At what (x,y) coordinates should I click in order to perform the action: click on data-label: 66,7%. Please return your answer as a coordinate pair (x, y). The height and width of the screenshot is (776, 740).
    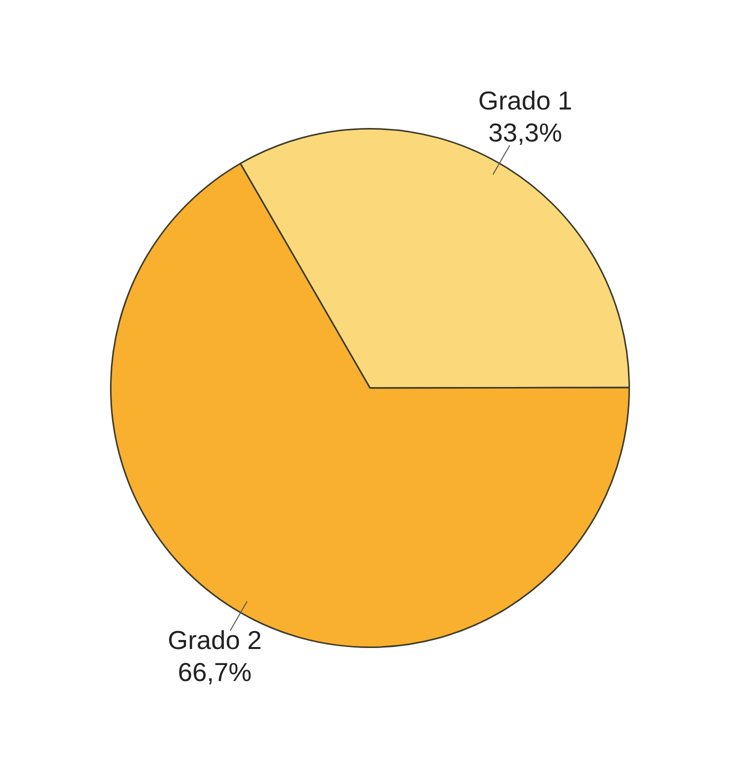
    Looking at the image, I should click on (215, 671).